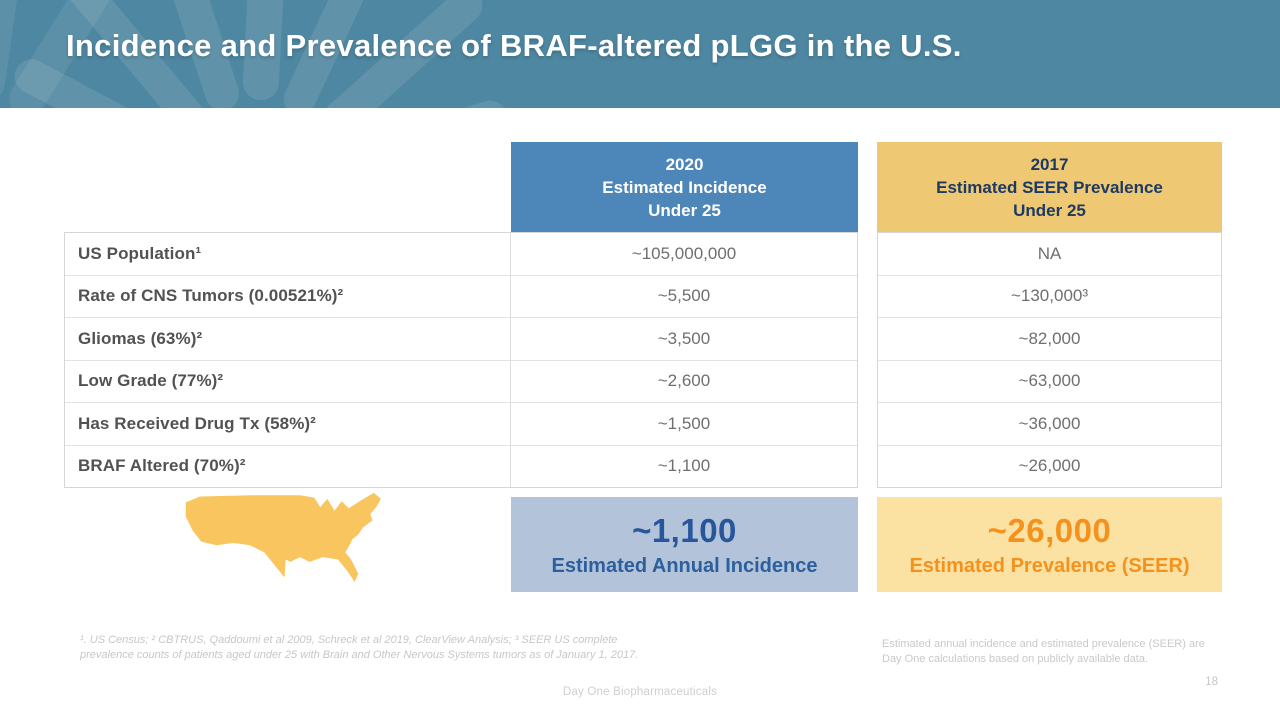 Image resolution: width=1280 pixels, height=720 pixels. I want to click on table-row: Rate of CNS Tumors (0.00521%)² ~5,500, so click(461, 296).